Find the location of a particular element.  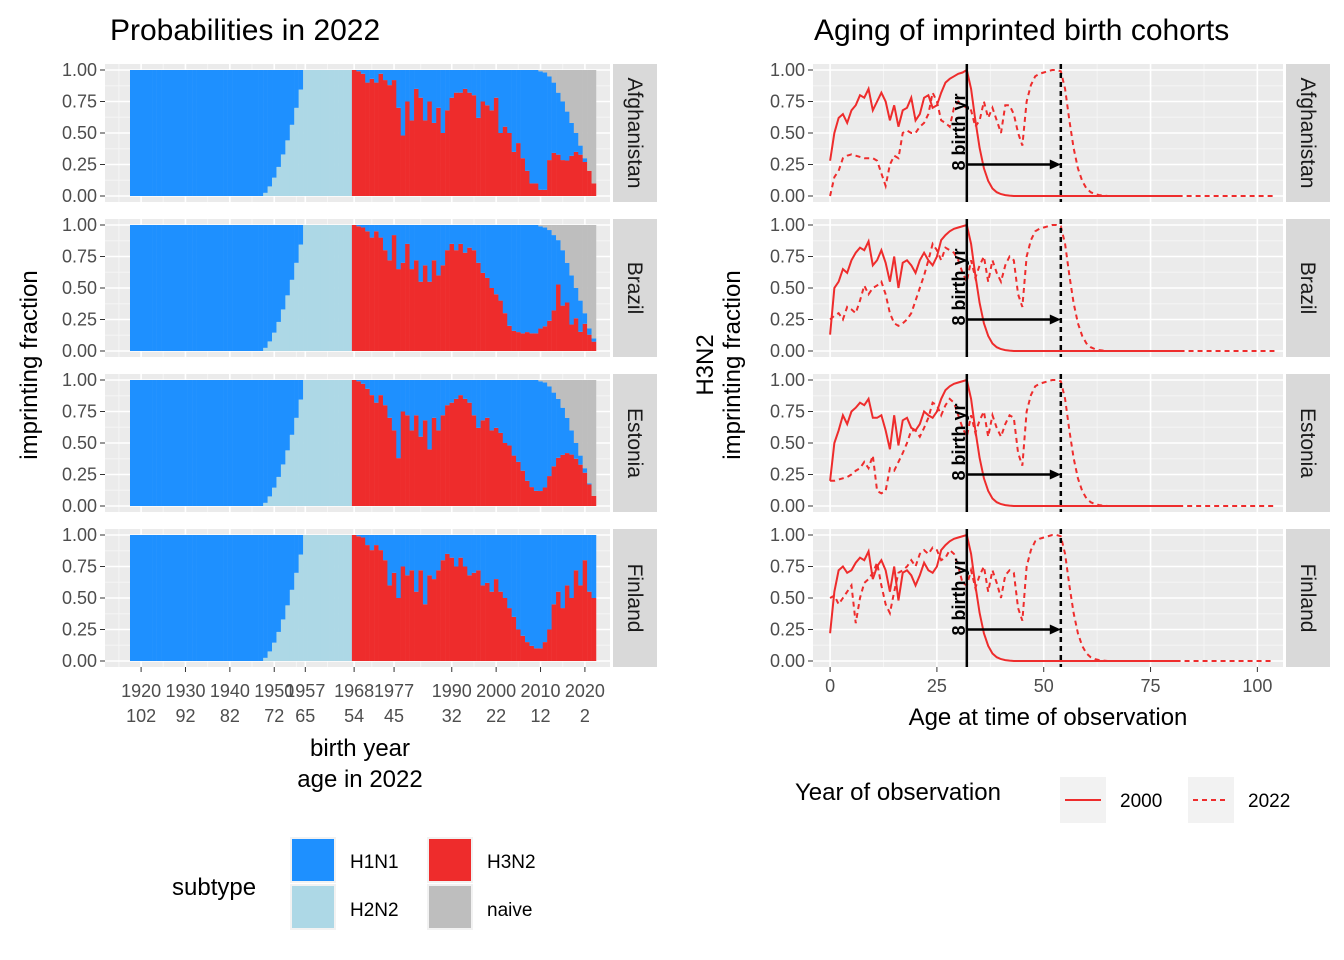

right-legend-title: Year of observation is located at coordinates (898, 792).